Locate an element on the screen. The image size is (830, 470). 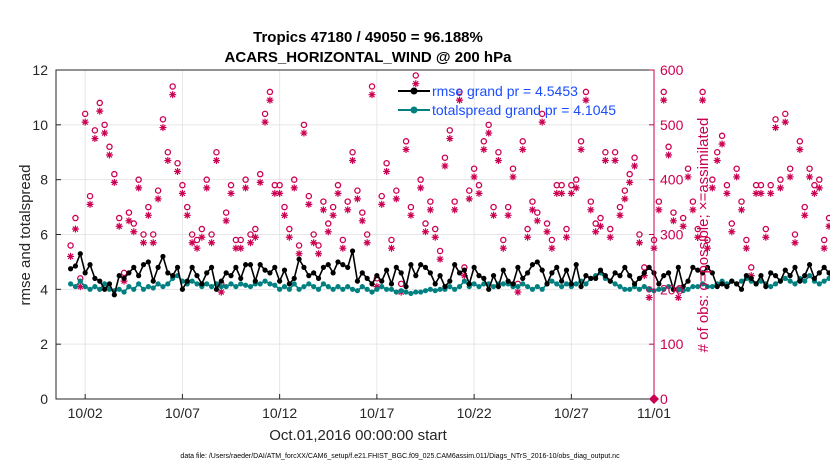
x-tick-label: 10/12 is located at coordinates (279, 413).